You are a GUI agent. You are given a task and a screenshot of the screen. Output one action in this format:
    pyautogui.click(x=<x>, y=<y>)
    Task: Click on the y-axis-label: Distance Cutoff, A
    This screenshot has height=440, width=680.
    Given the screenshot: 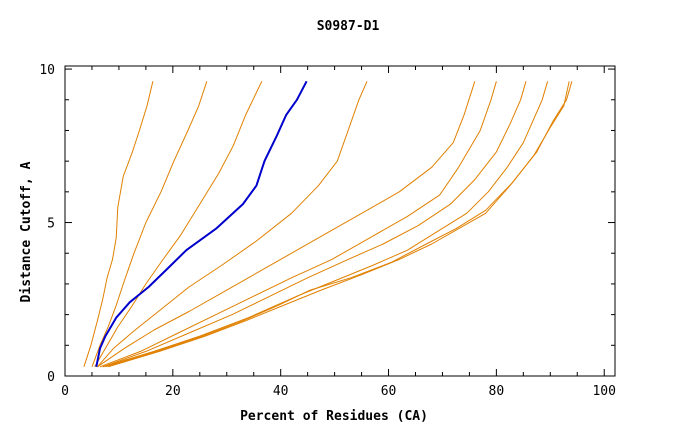 What is the action you would take?
    pyautogui.click(x=26, y=231)
    